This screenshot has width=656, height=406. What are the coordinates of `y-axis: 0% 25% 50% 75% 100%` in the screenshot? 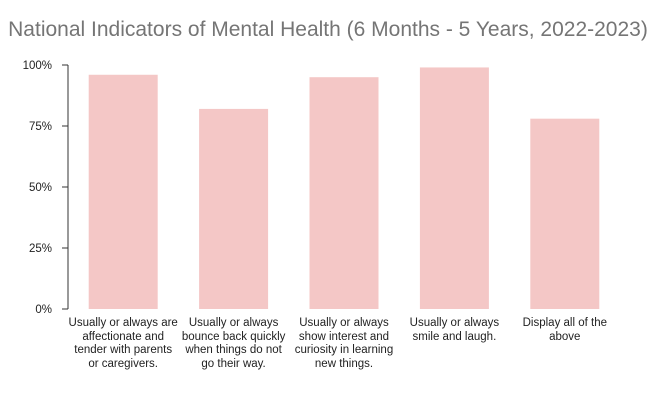 It's located at (46, 188).